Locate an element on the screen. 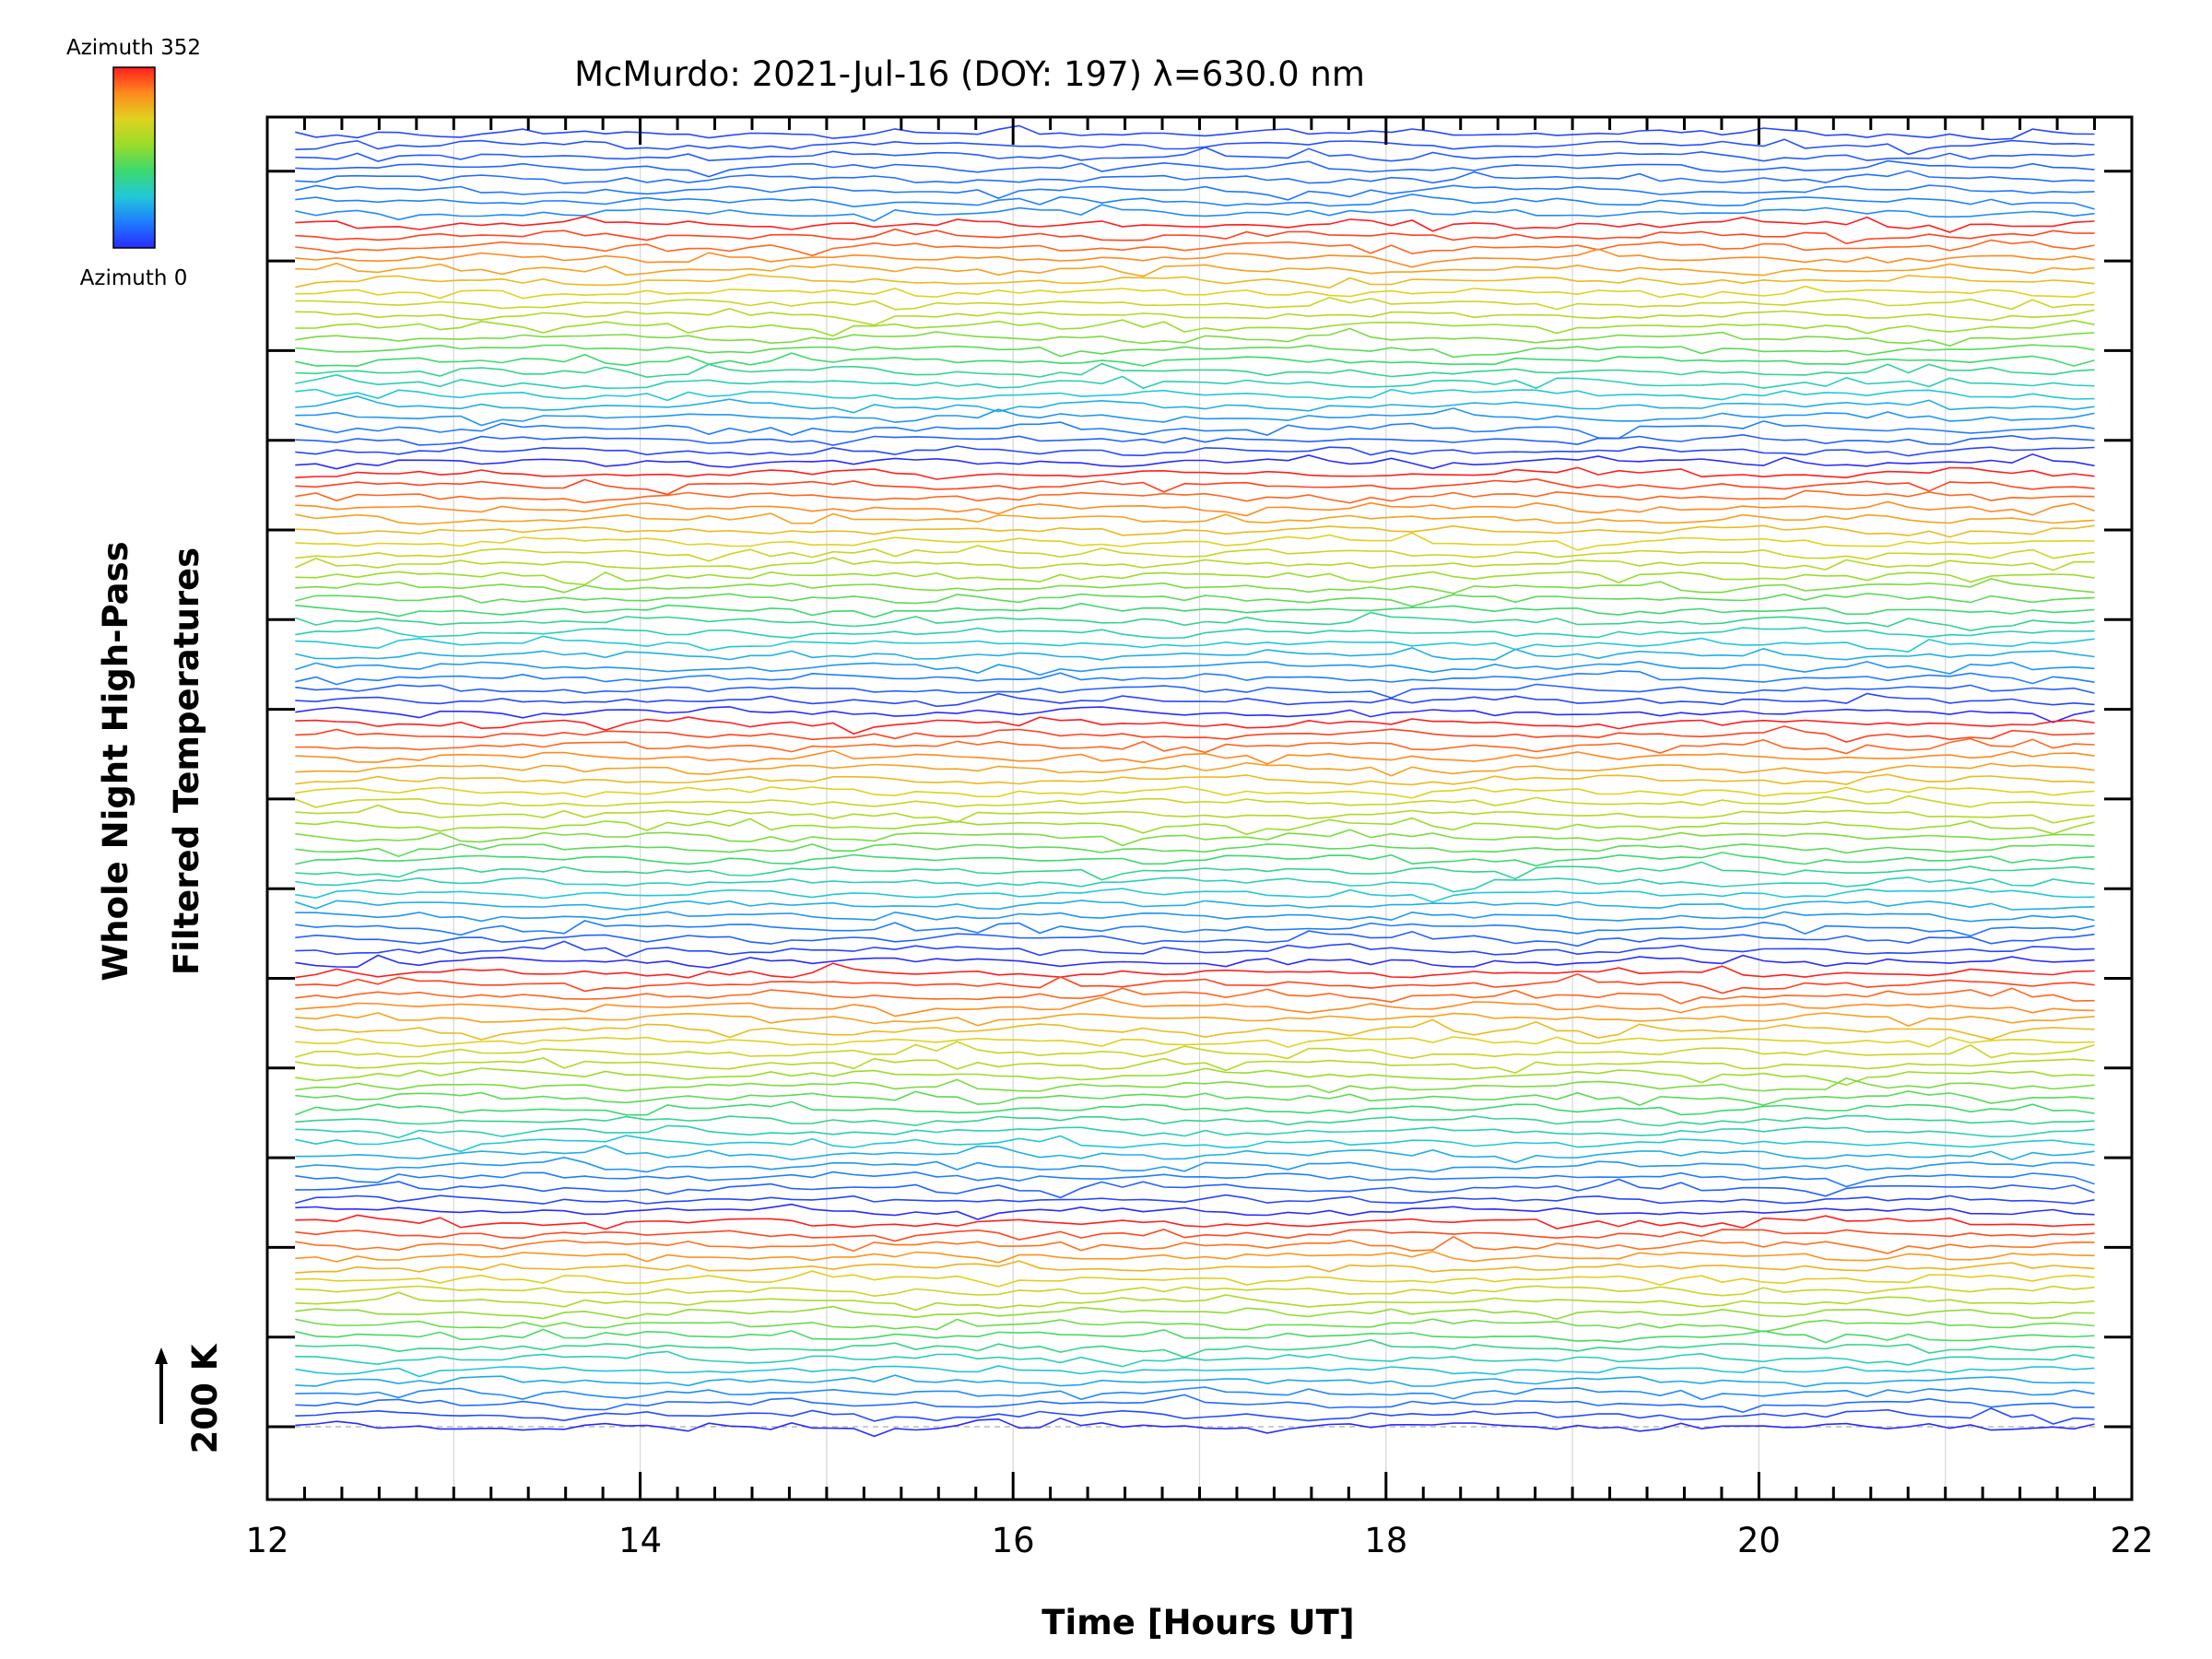  colorbar-top-label: Azimuth 352 is located at coordinates (133, 48).